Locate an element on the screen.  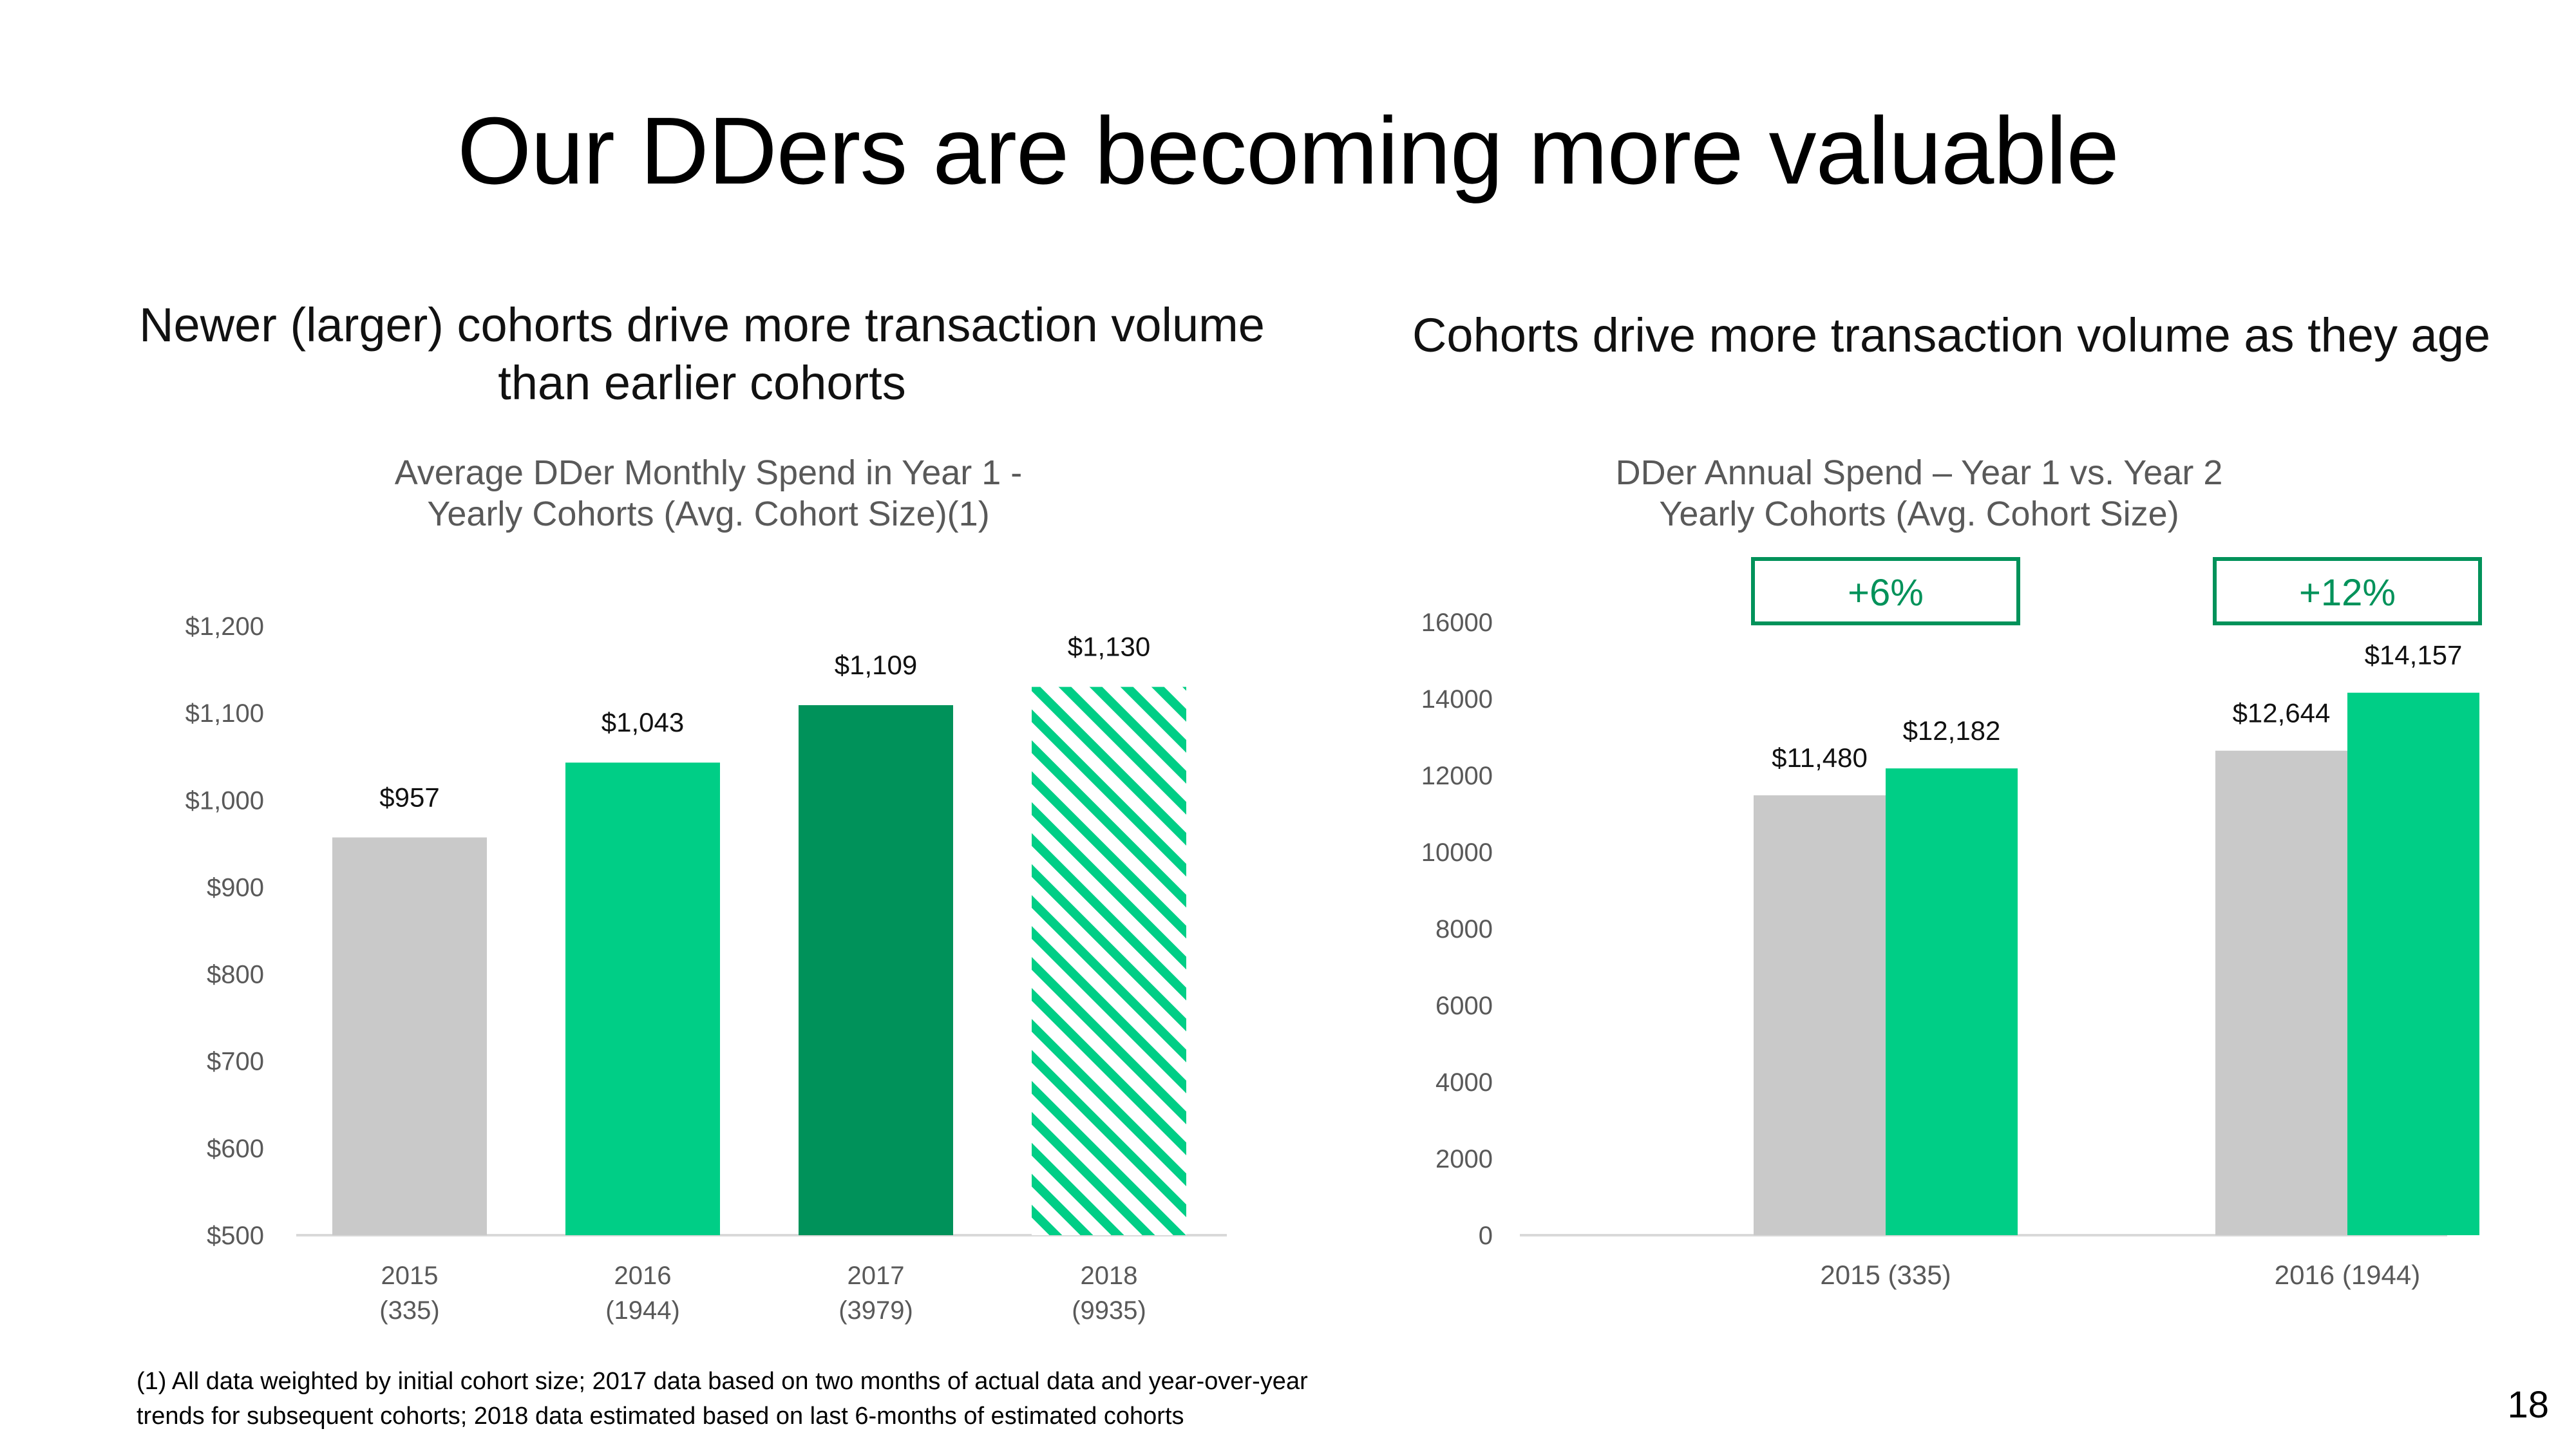
right-y-tick-label: 10000 is located at coordinates (1457, 852).